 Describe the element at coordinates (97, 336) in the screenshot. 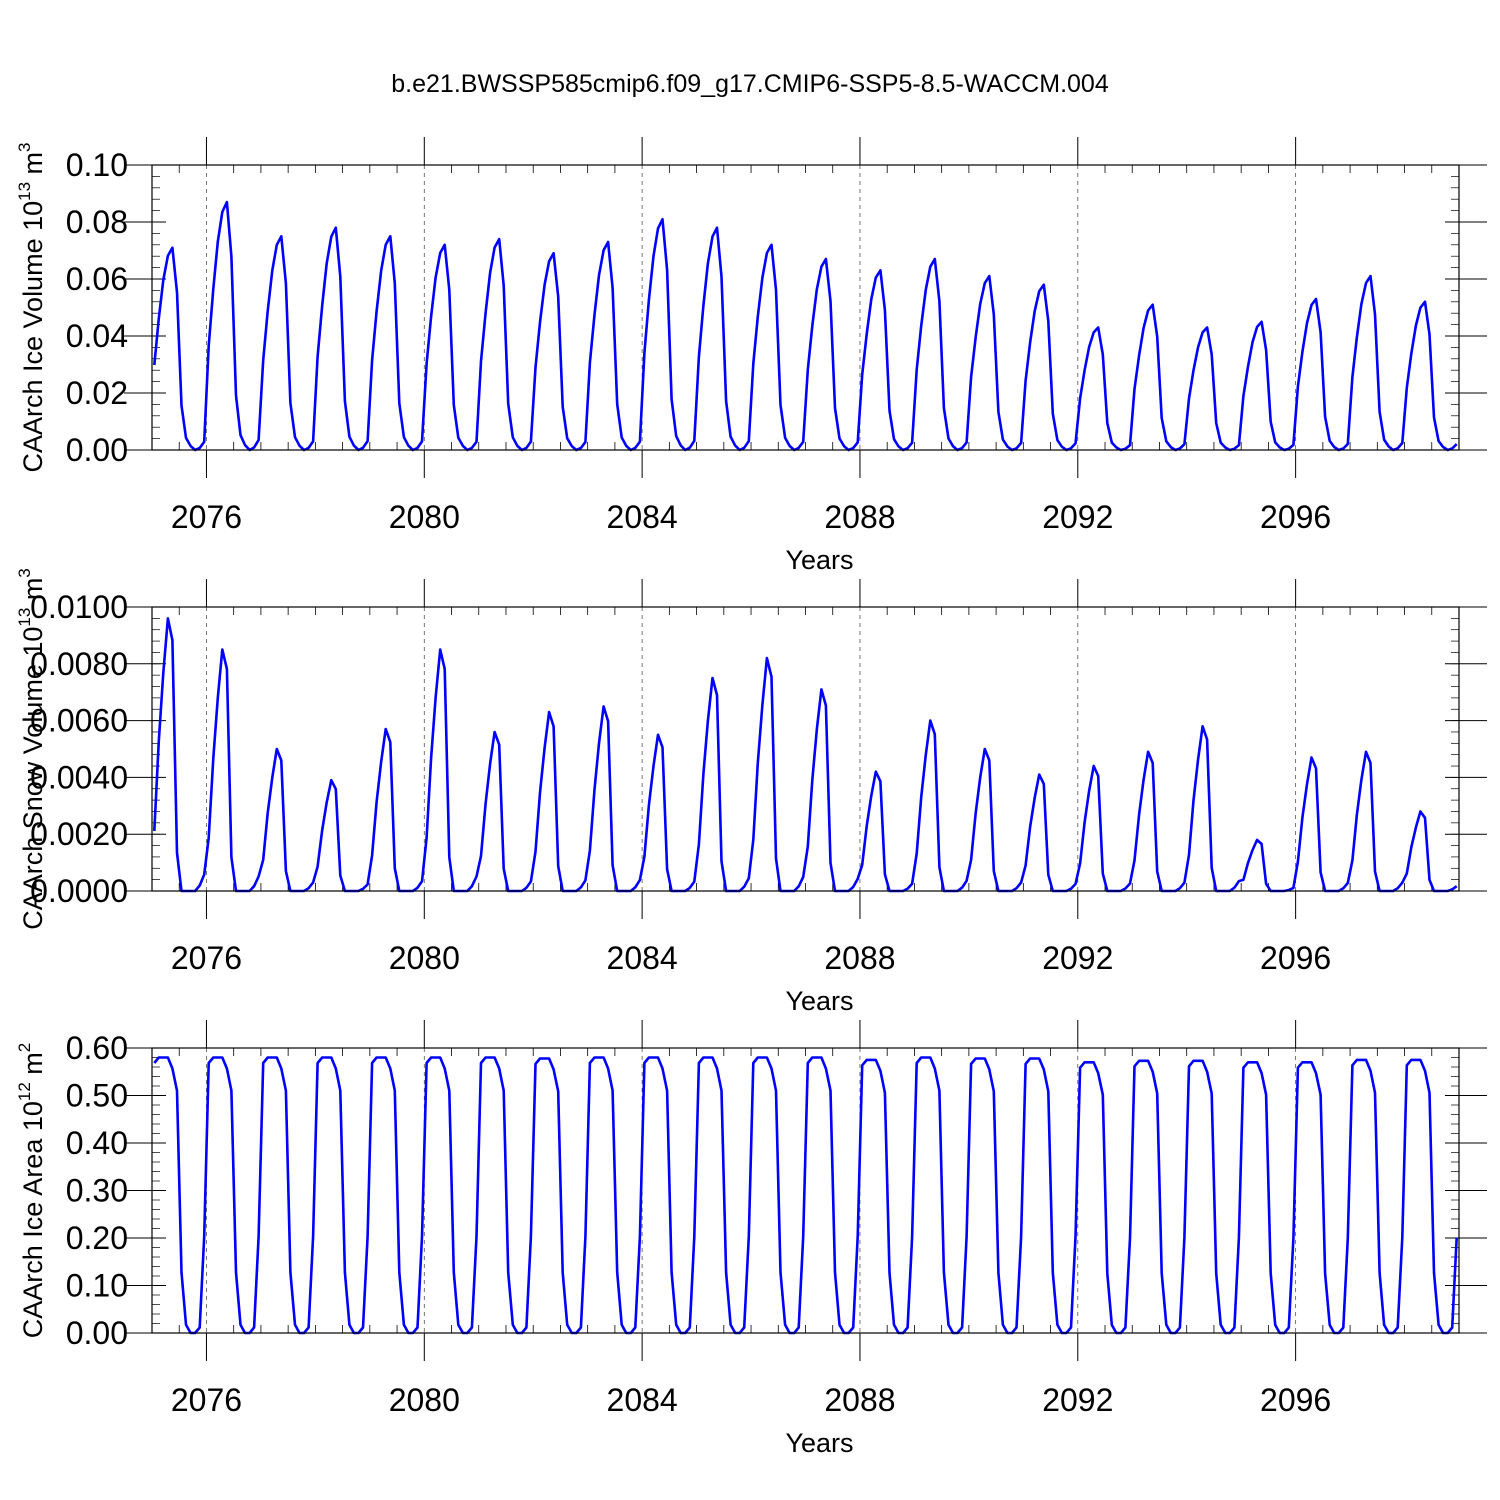

I see `y-tick-label: 0.04` at that location.